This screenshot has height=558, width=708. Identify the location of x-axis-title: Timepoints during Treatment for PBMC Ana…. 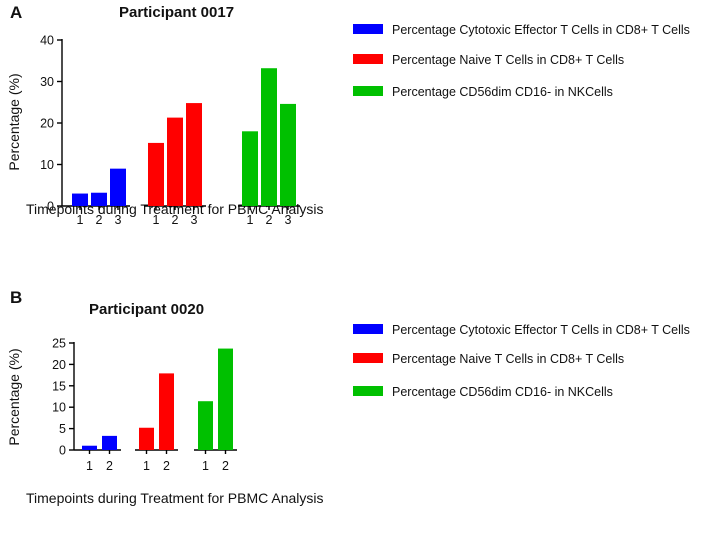
(175, 498).